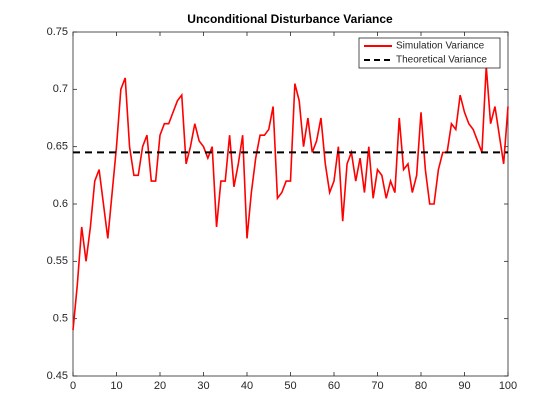 The image size is (560, 420). Describe the element at coordinates (464, 386) in the screenshot. I see `x-tick-label: 90` at that location.